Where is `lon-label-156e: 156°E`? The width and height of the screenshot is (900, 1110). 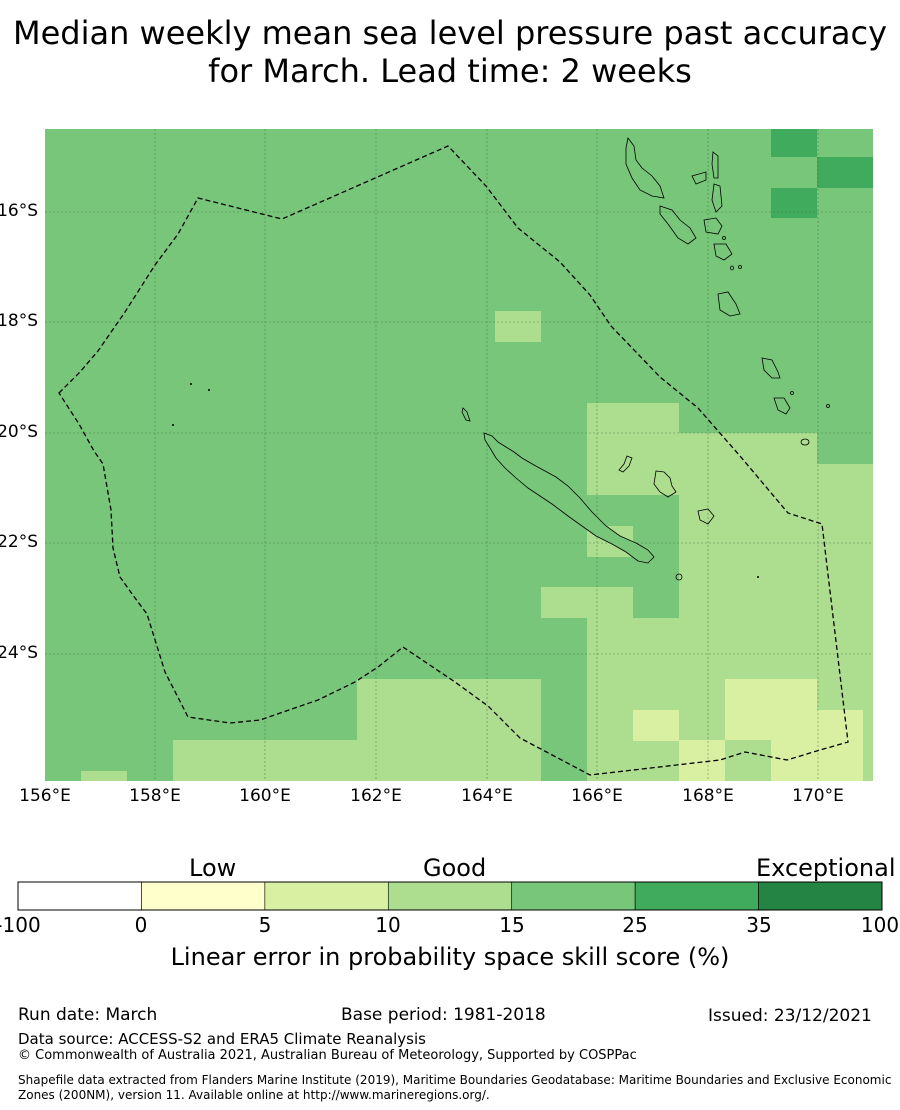 lon-label-156e: 156°E is located at coordinates (45, 796).